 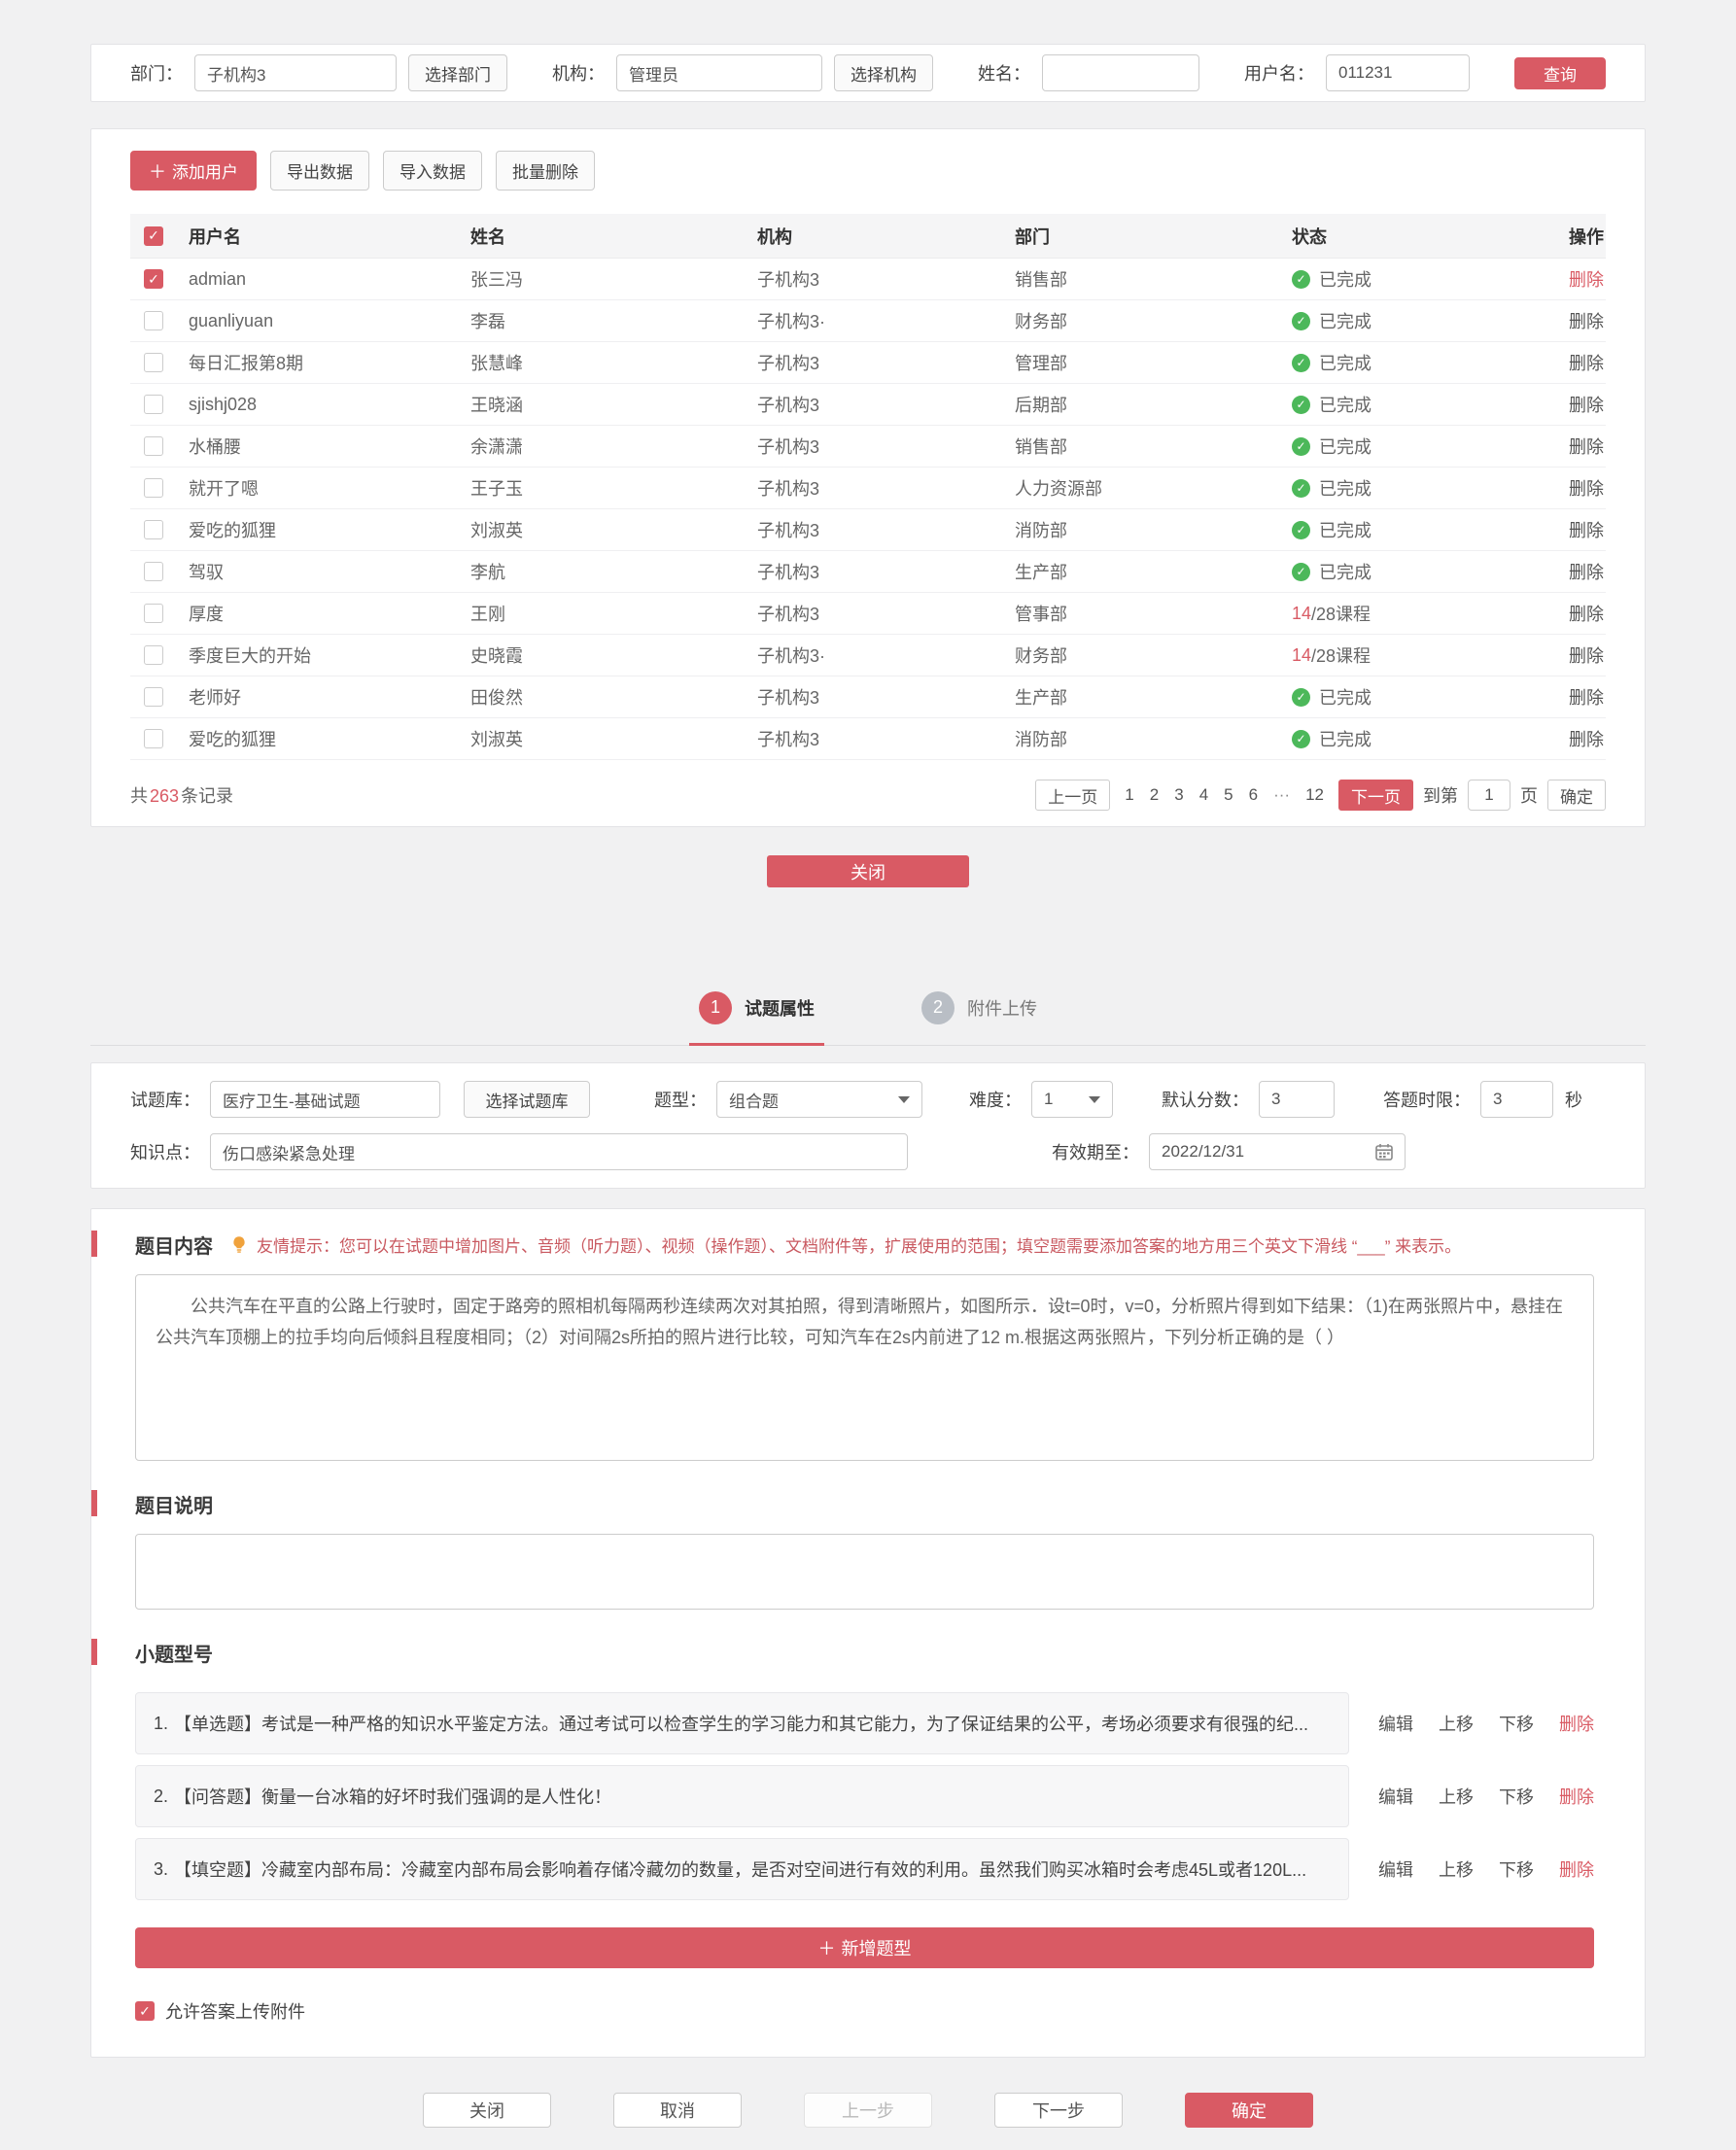 I want to click on page-number-6: 6, so click(x=1254, y=794).